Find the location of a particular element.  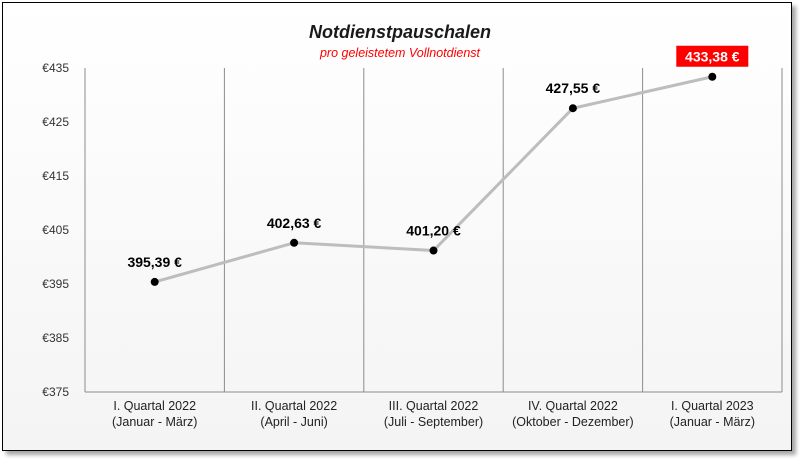

y-tick-label: €425 is located at coordinates (55, 122).